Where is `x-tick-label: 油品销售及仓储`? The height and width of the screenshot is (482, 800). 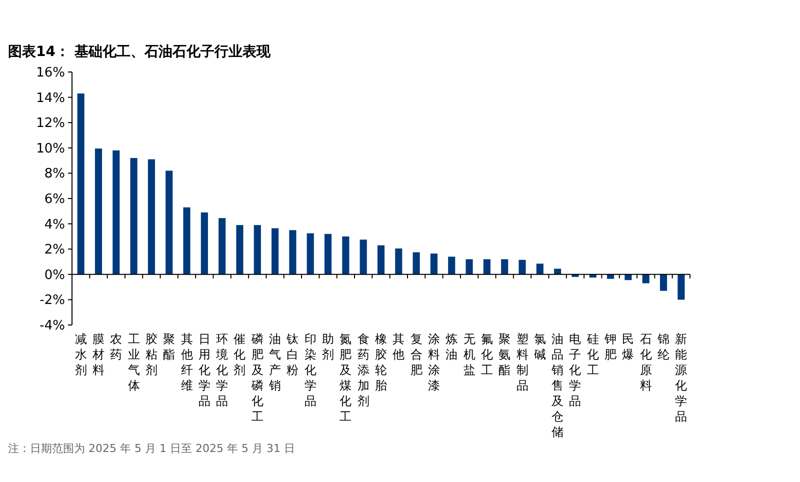 x-tick-label: 油品销售及仓储 is located at coordinates (557, 385).